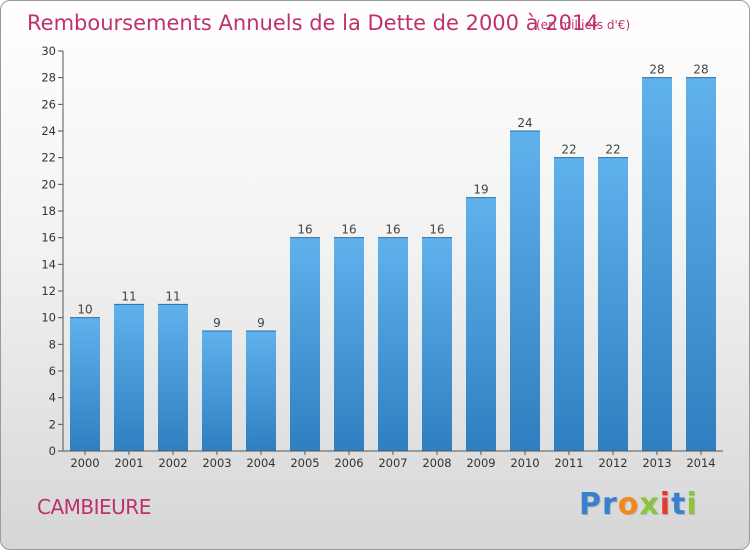  Describe the element at coordinates (649, 504) in the screenshot. I see `logo-letter: x` at that location.